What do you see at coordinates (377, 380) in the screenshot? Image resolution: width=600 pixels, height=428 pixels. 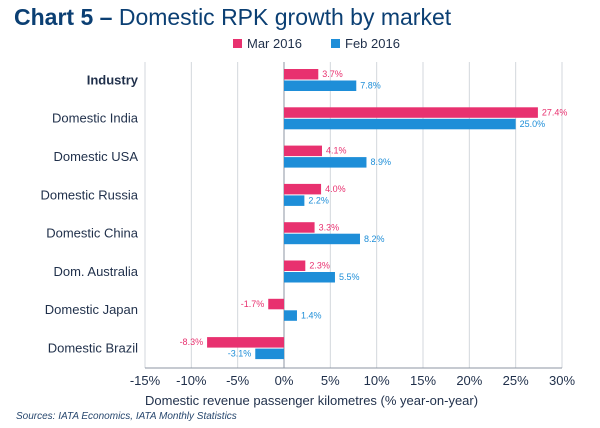 I see `x-tick-label: 10%` at bounding box center [377, 380].